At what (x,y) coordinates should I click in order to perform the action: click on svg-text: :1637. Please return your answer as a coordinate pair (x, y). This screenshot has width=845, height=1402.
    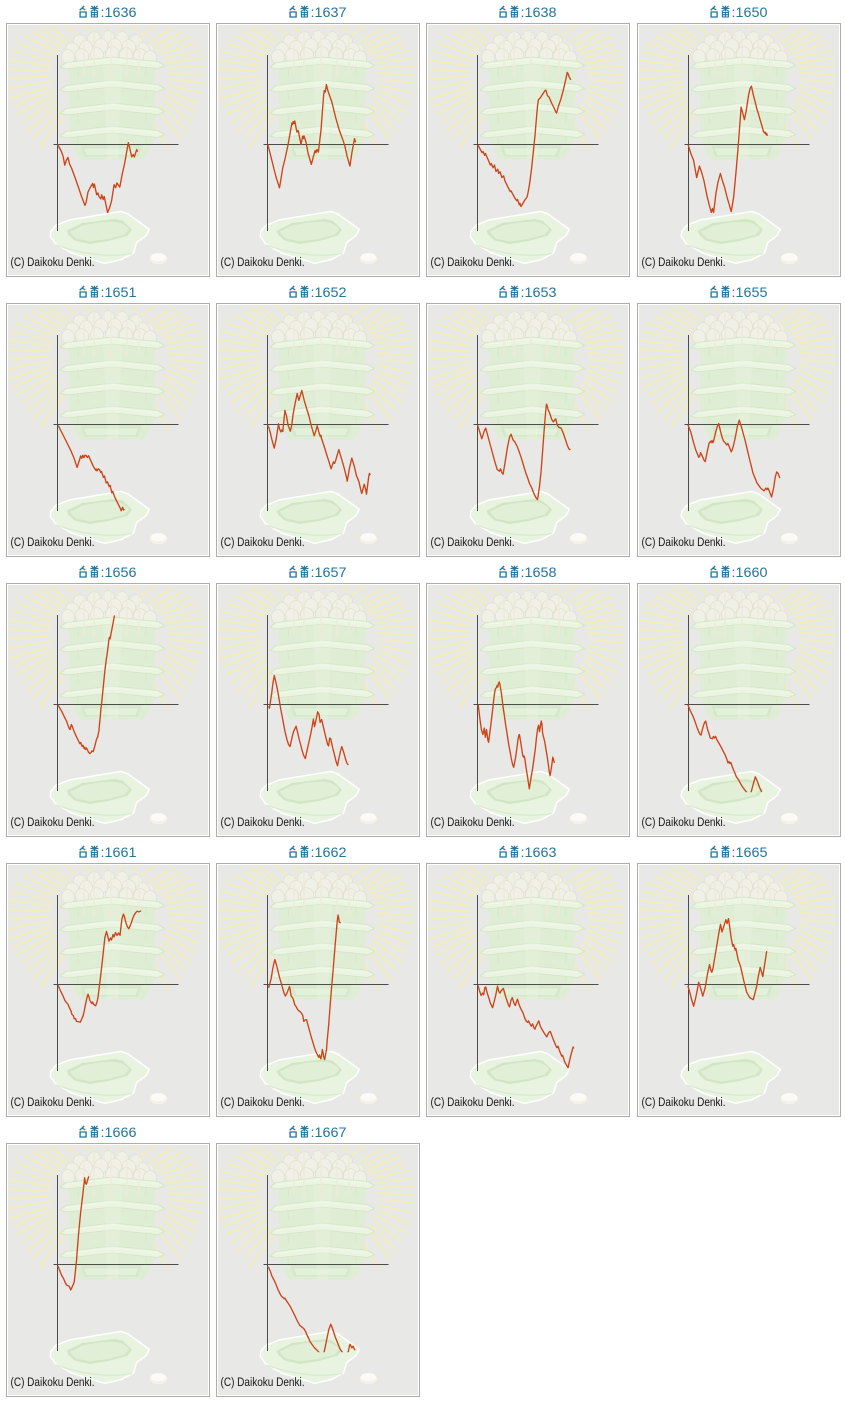
    Looking at the image, I should click on (329, 12).